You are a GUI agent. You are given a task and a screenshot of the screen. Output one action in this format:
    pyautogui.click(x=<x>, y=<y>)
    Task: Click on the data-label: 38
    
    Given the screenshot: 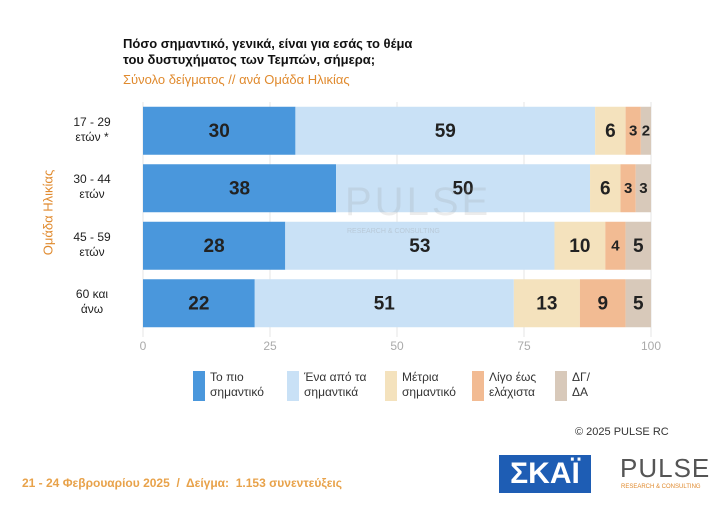 What is the action you would take?
    pyautogui.click(x=239, y=188)
    